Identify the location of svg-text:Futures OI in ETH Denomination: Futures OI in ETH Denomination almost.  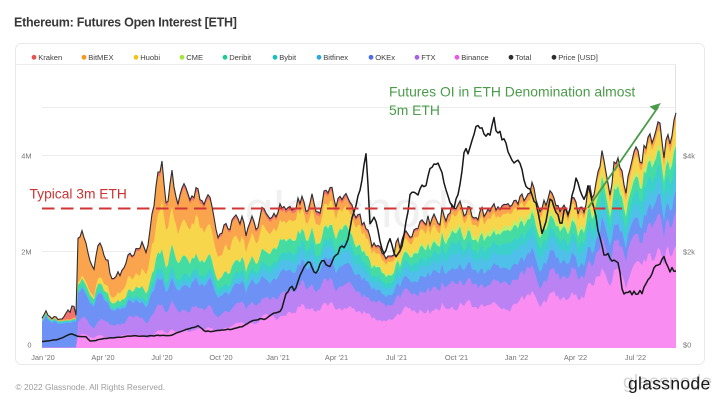
(512, 92).